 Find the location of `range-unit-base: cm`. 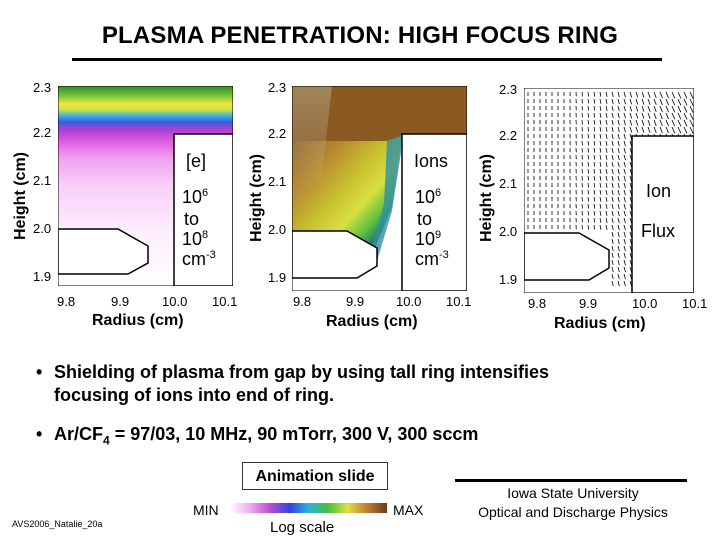

range-unit-base: cm is located at coordinates (194, 259).